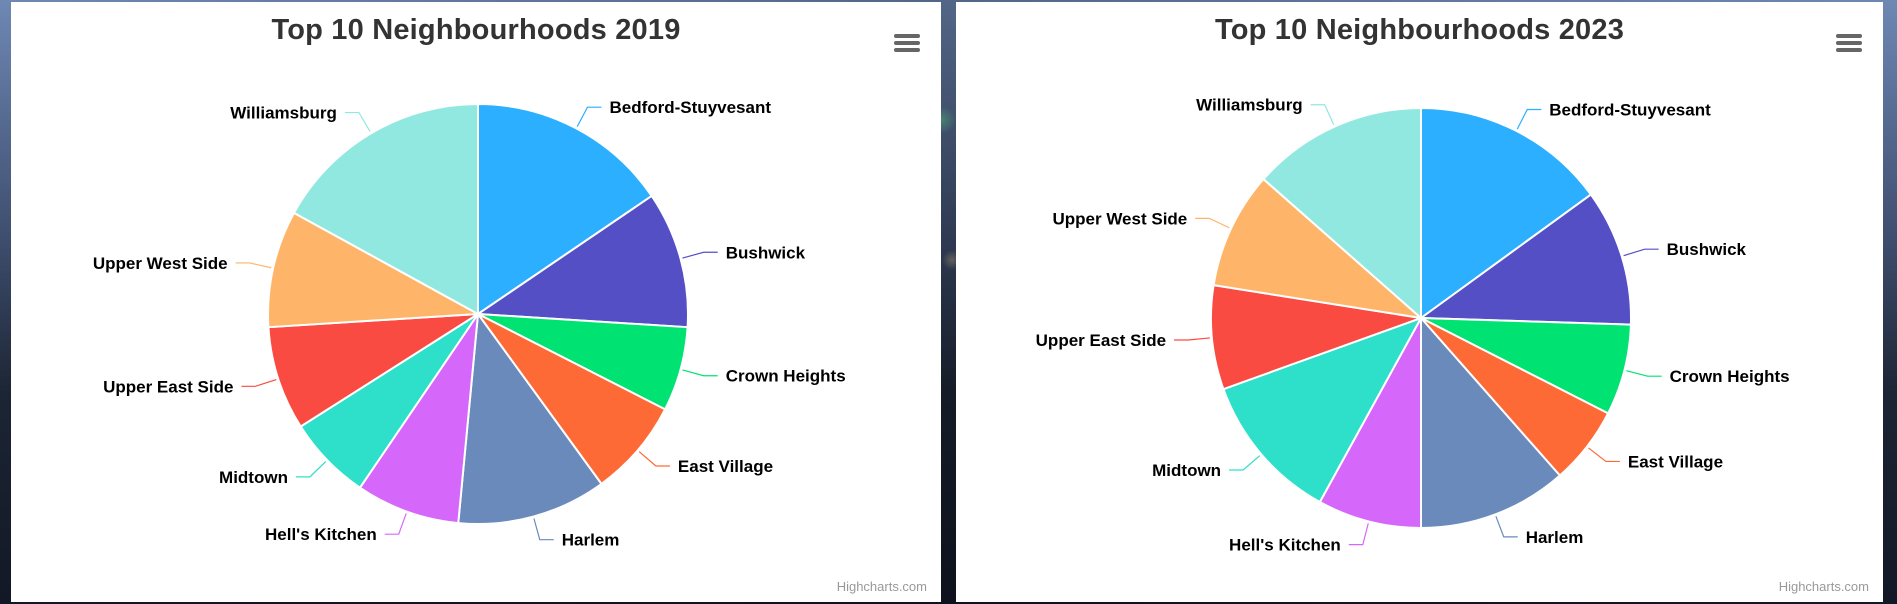 Image resolution: width=1897 pixels, height=604 pixels. I want to click on pie-slice-midtown, so click(1322, 410).